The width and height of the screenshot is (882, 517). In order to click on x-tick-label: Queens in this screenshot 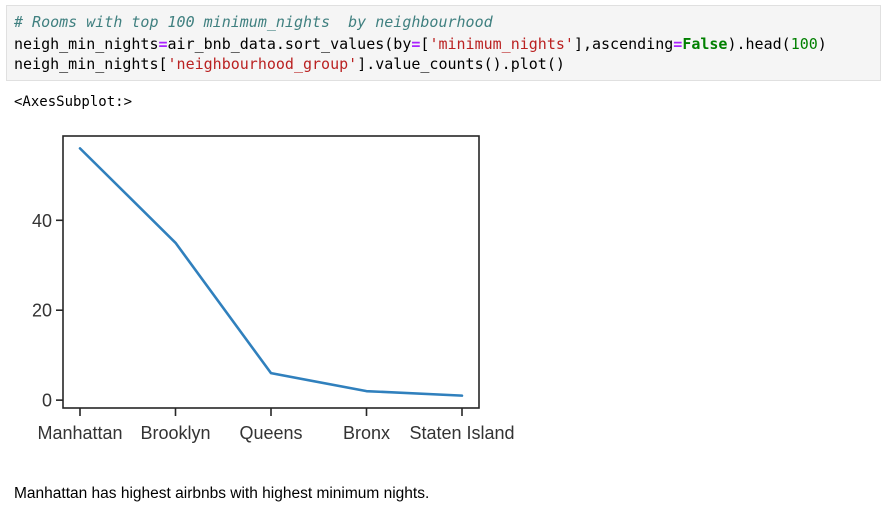, I will do `click(270, 433)`.